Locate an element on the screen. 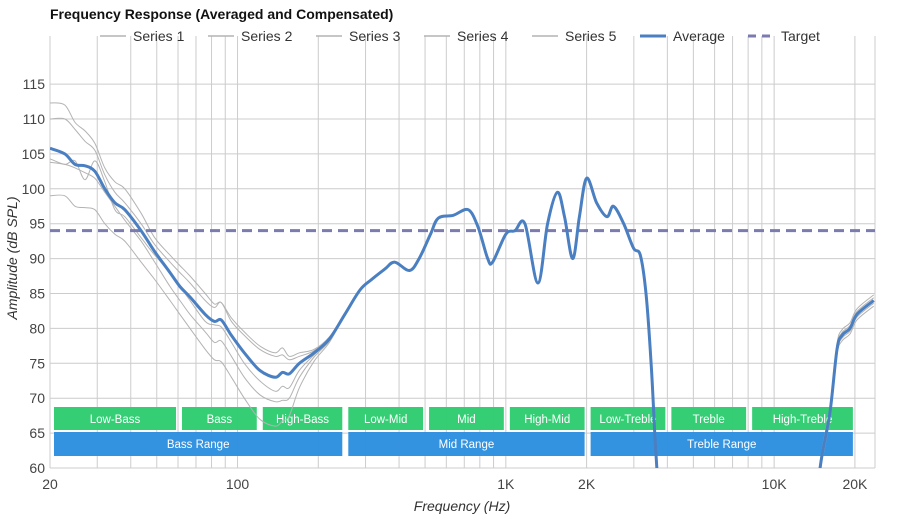  y-tick-label: 95 is located at coordinates (37, 224).